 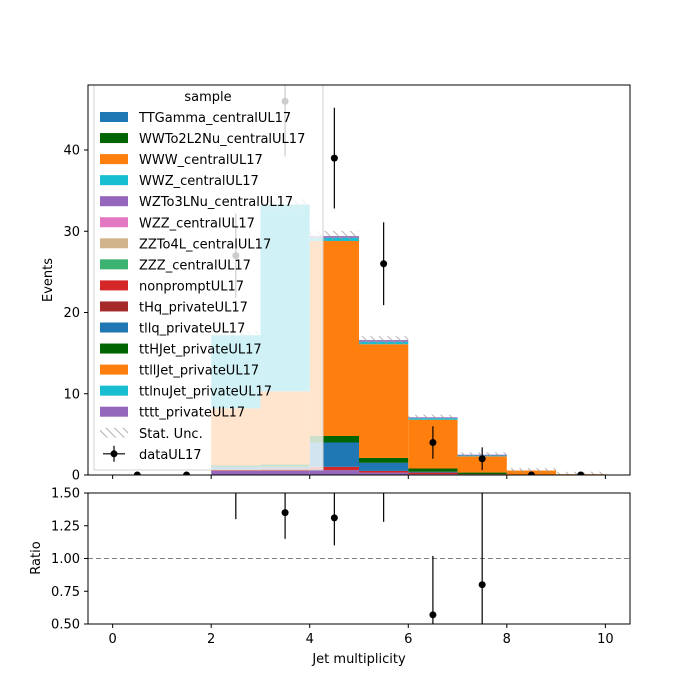 What do you see at coordinates (114, 327) in the screenshot?
I see `legend-swatch-tllq_privateUL17` at bounding box center [114, 327].